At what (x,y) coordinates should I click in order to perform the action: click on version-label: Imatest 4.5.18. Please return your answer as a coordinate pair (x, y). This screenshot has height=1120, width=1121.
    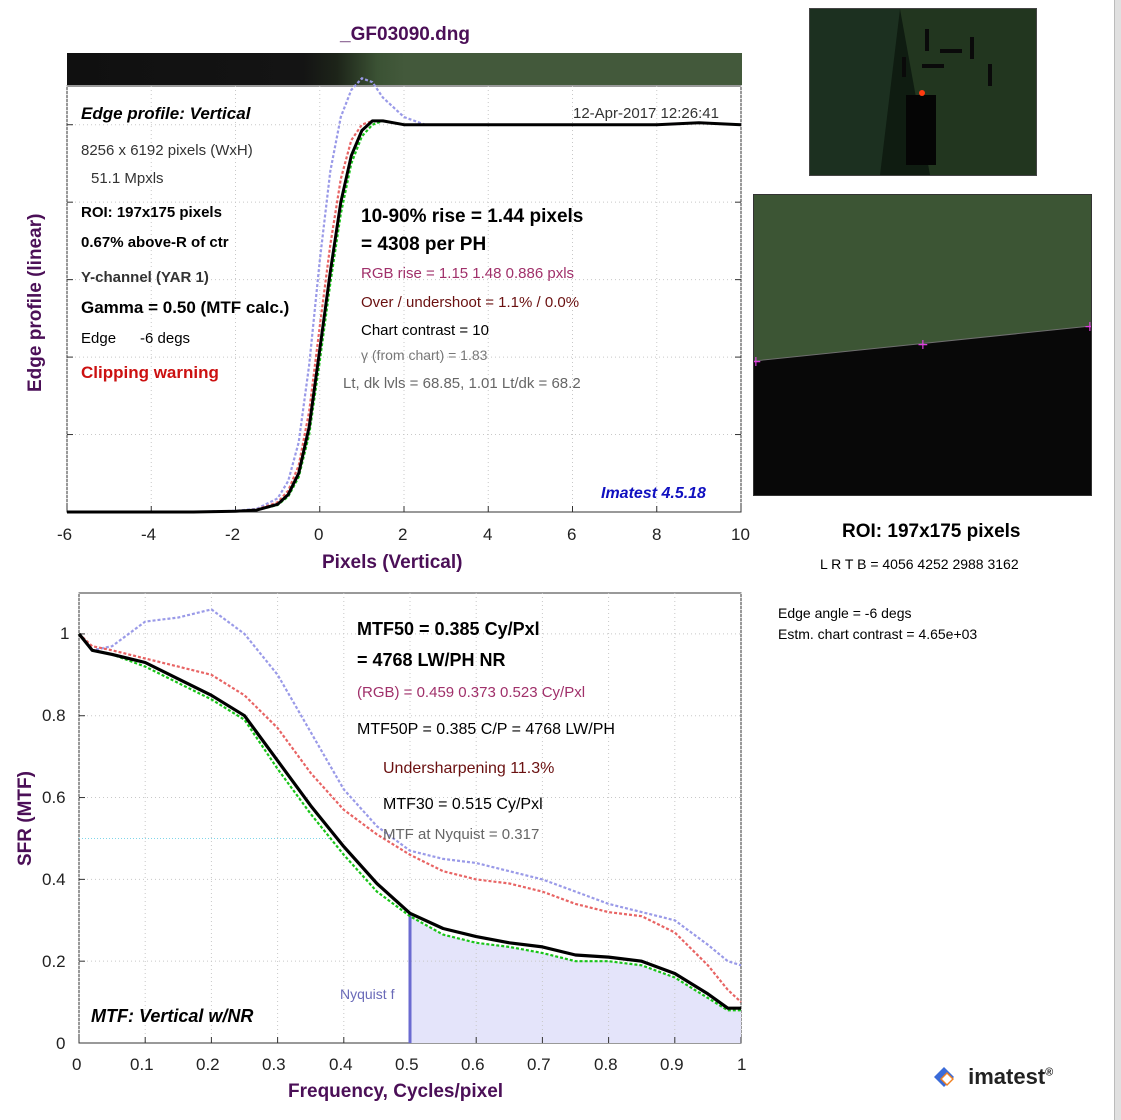
    Looking at the image, I should click on (653, 493).